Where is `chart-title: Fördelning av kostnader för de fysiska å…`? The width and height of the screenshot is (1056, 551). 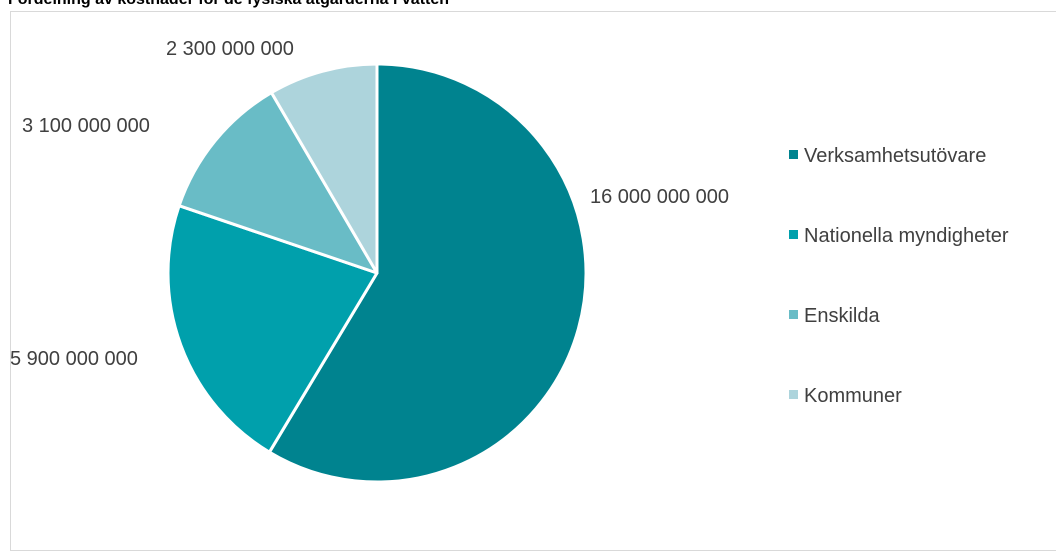 chart-title: Fördelning av kostnader för de fysiska å… is located at coordinates (228, 4).